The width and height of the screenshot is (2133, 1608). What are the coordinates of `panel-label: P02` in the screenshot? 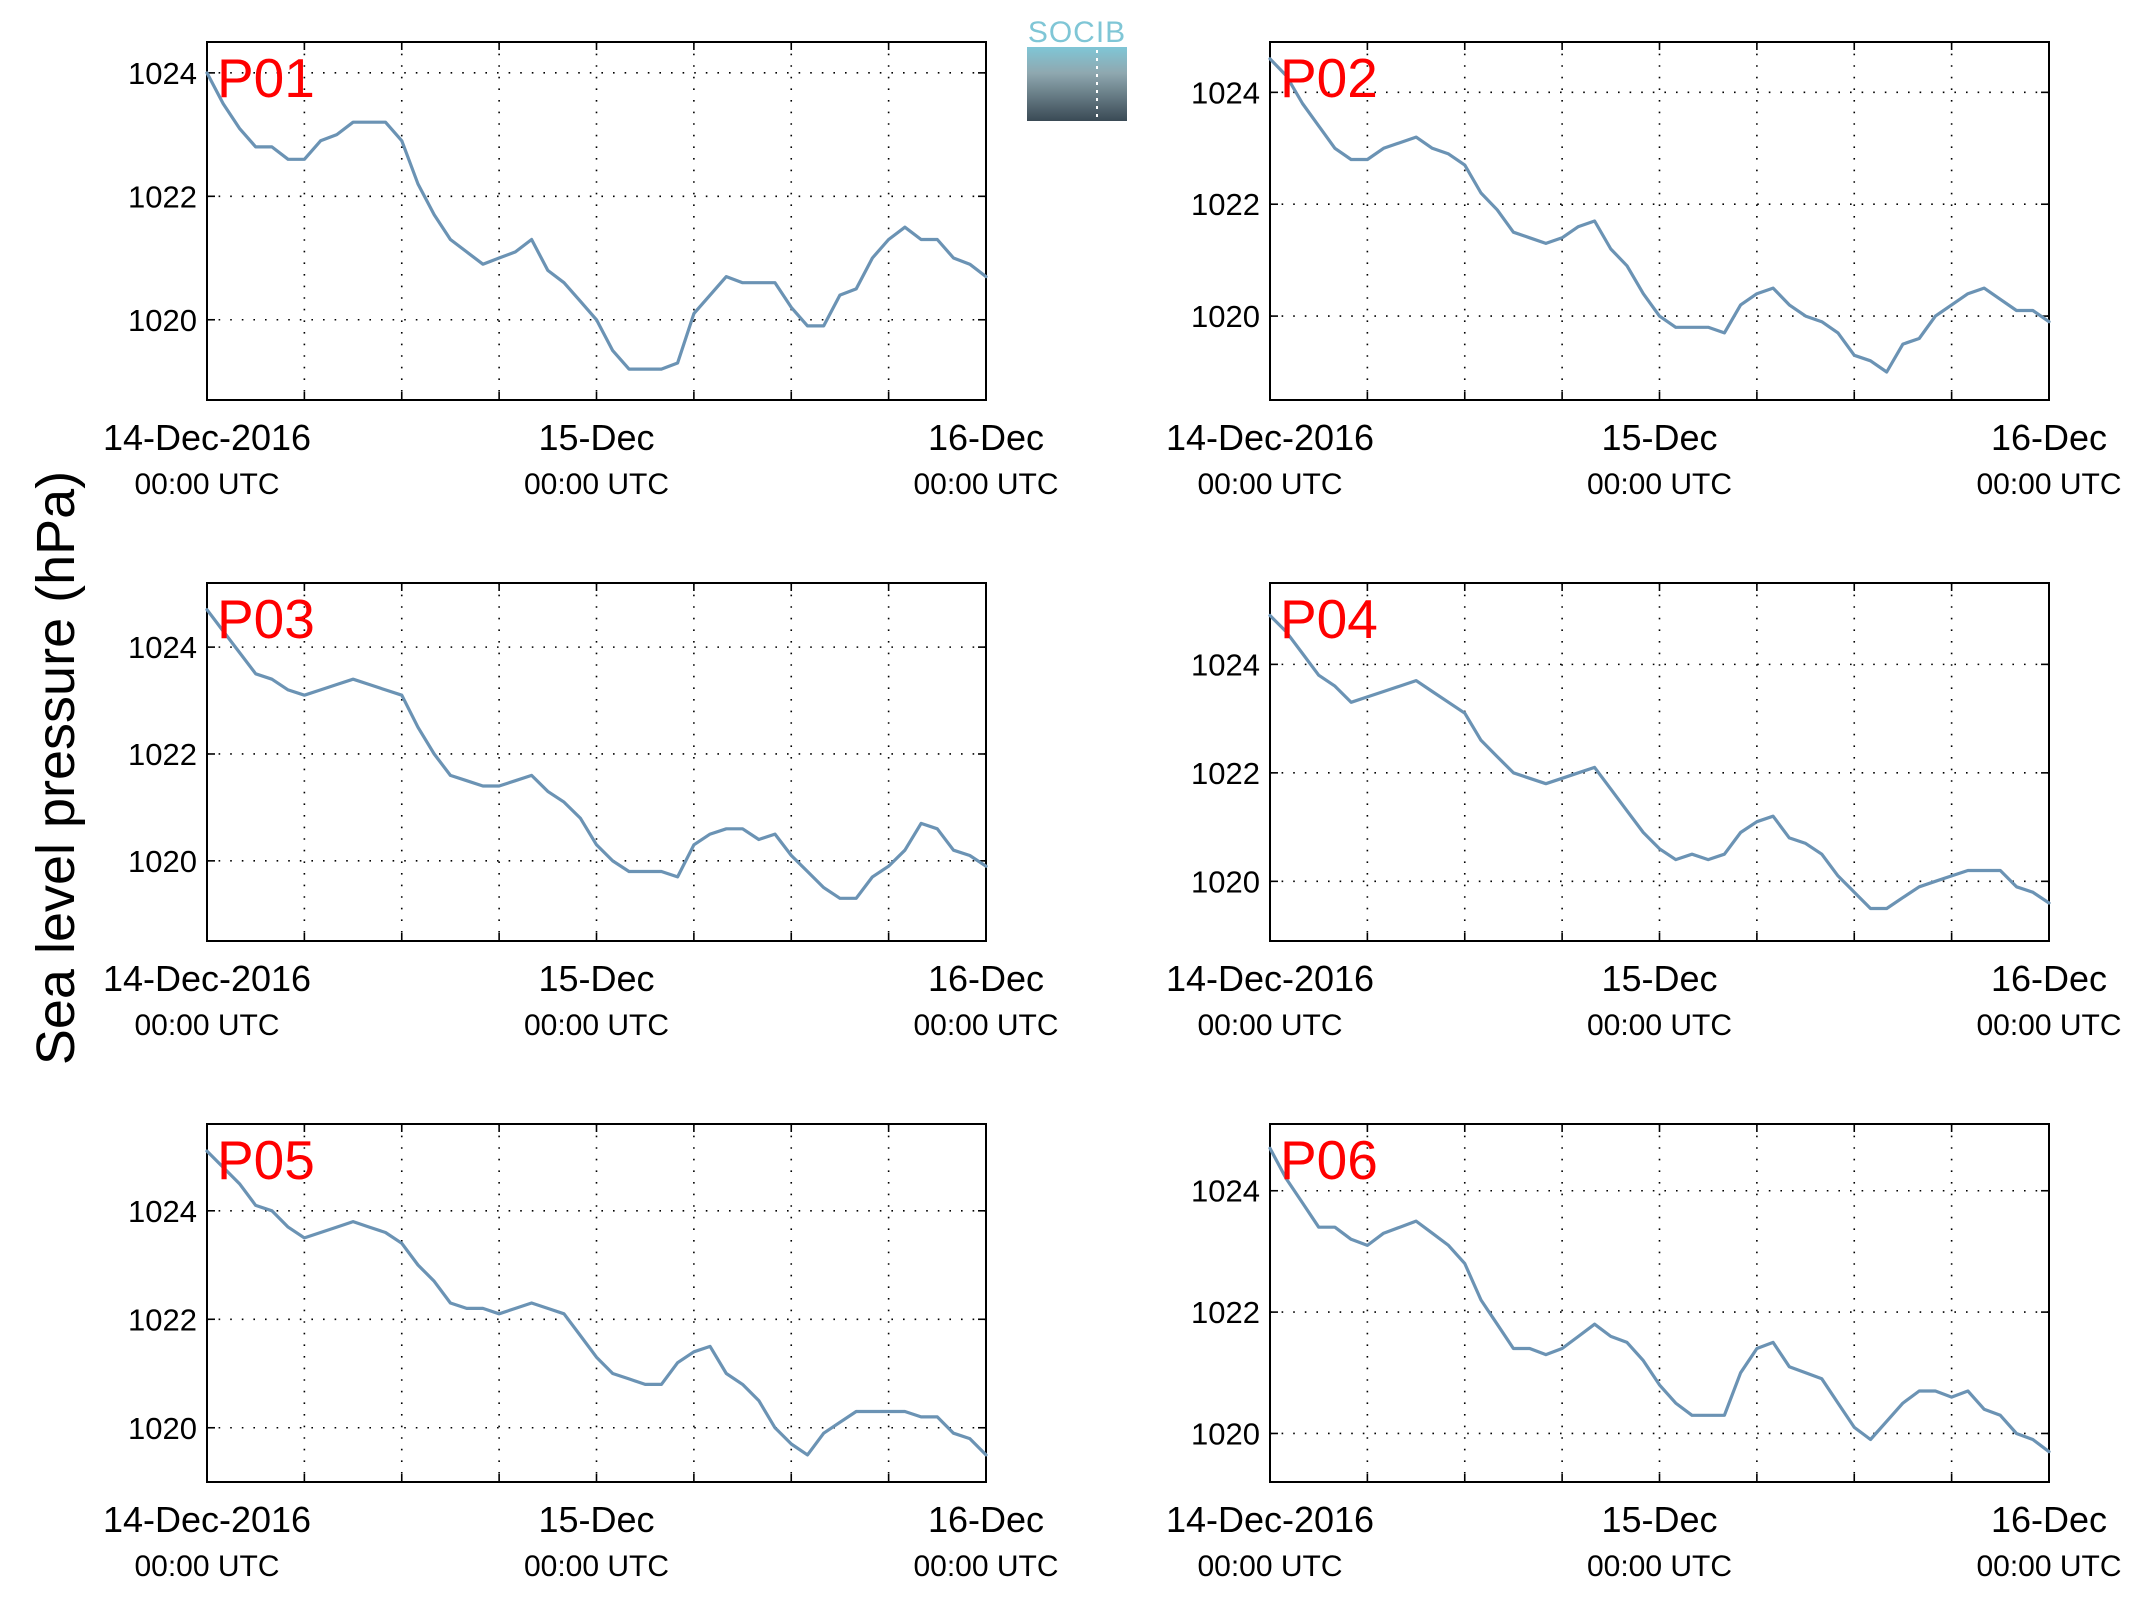 It's located at (1329, 78).